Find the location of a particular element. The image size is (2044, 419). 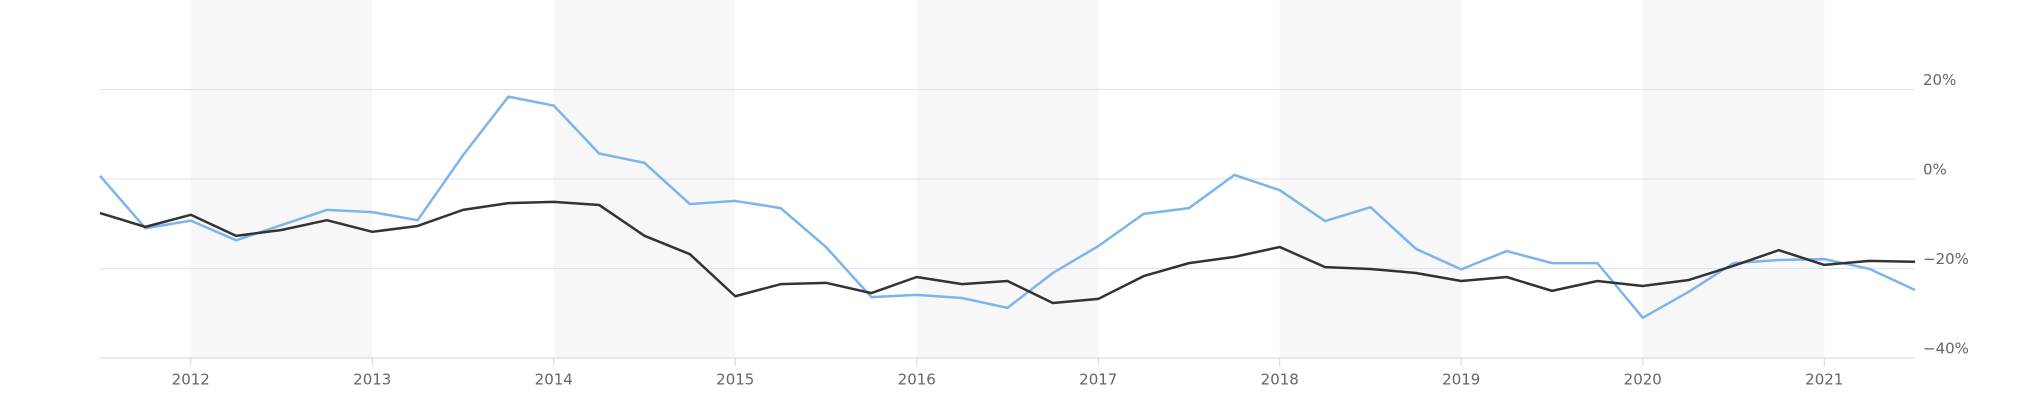

x-tick-label: 2019 is located at coordinates (1461, 380).